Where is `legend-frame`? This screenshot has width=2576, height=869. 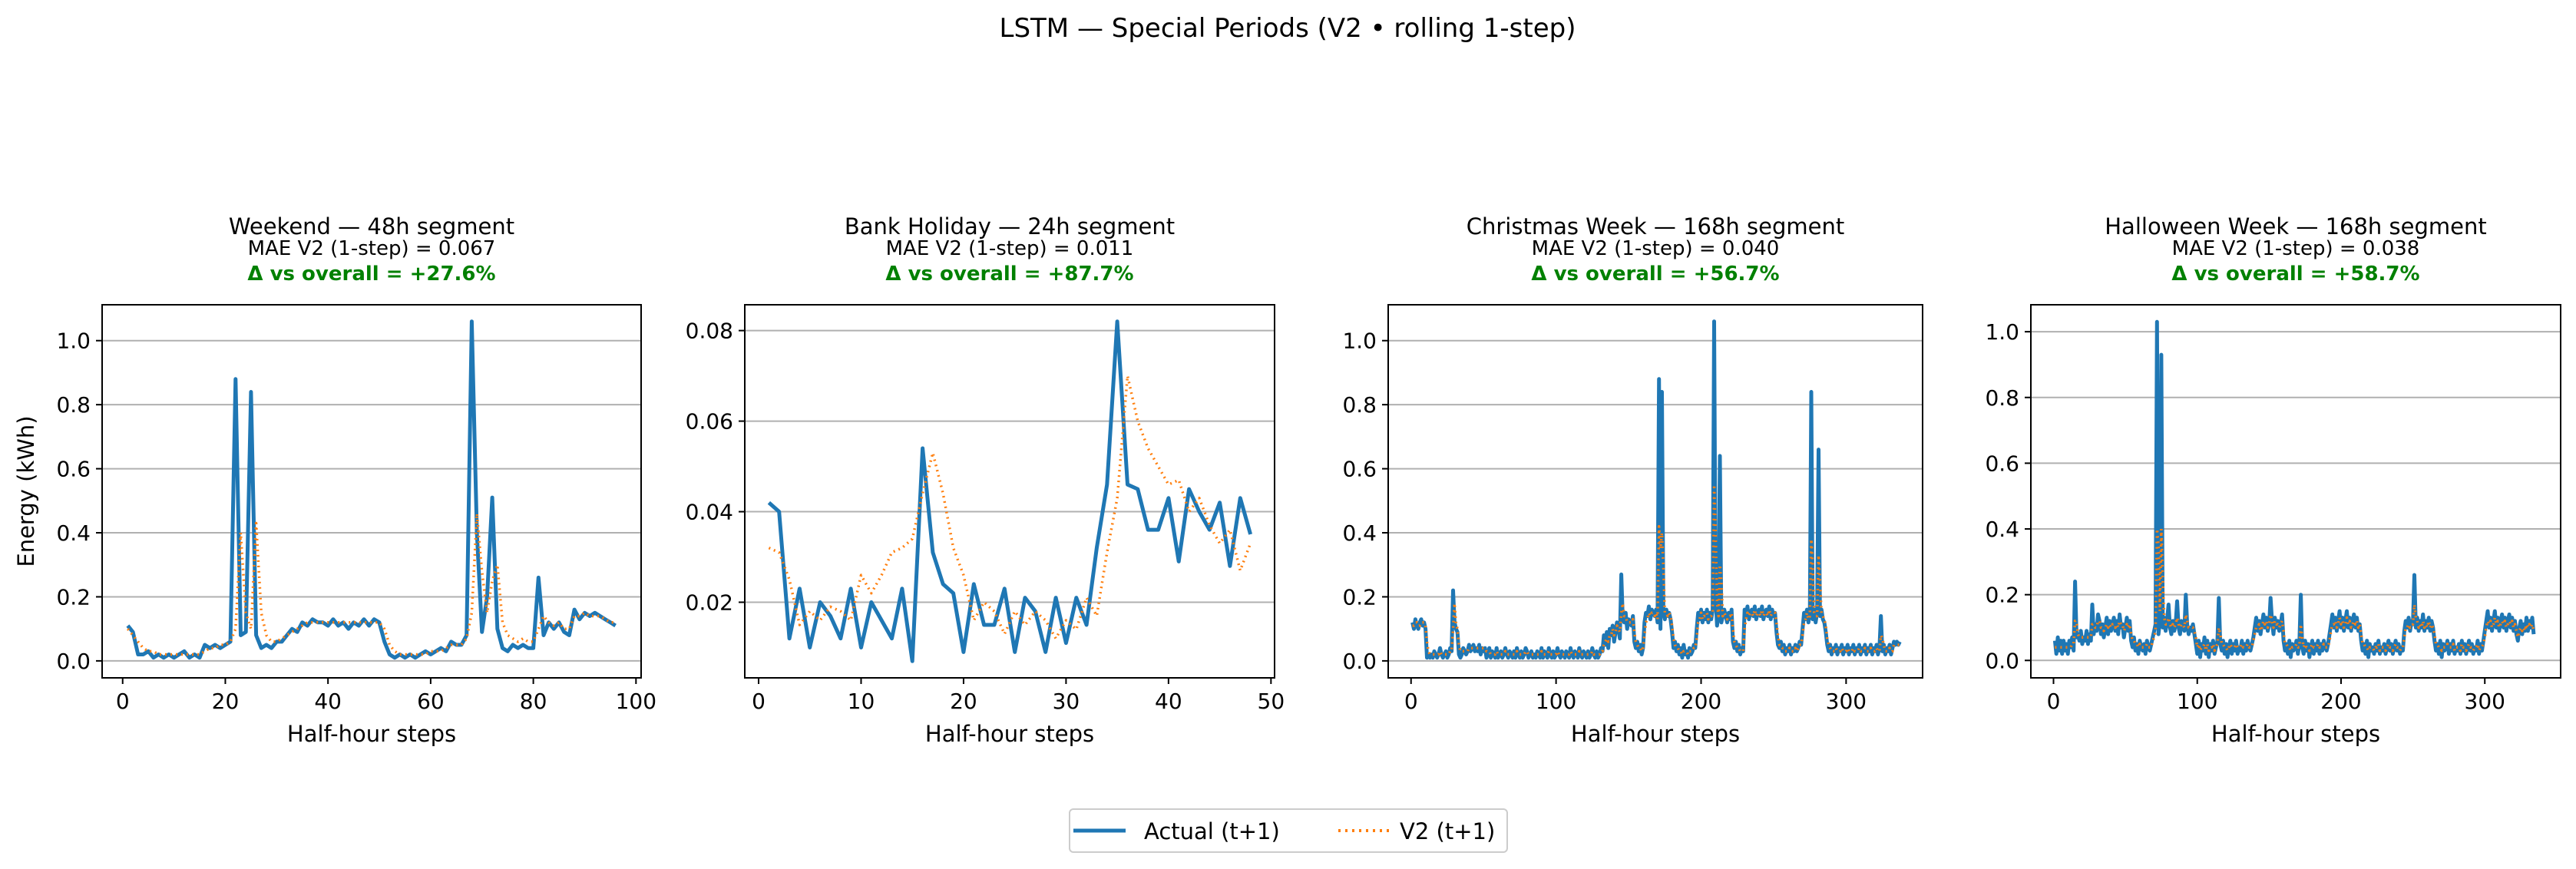
legend-frame is located at coordinates (1288, 830).